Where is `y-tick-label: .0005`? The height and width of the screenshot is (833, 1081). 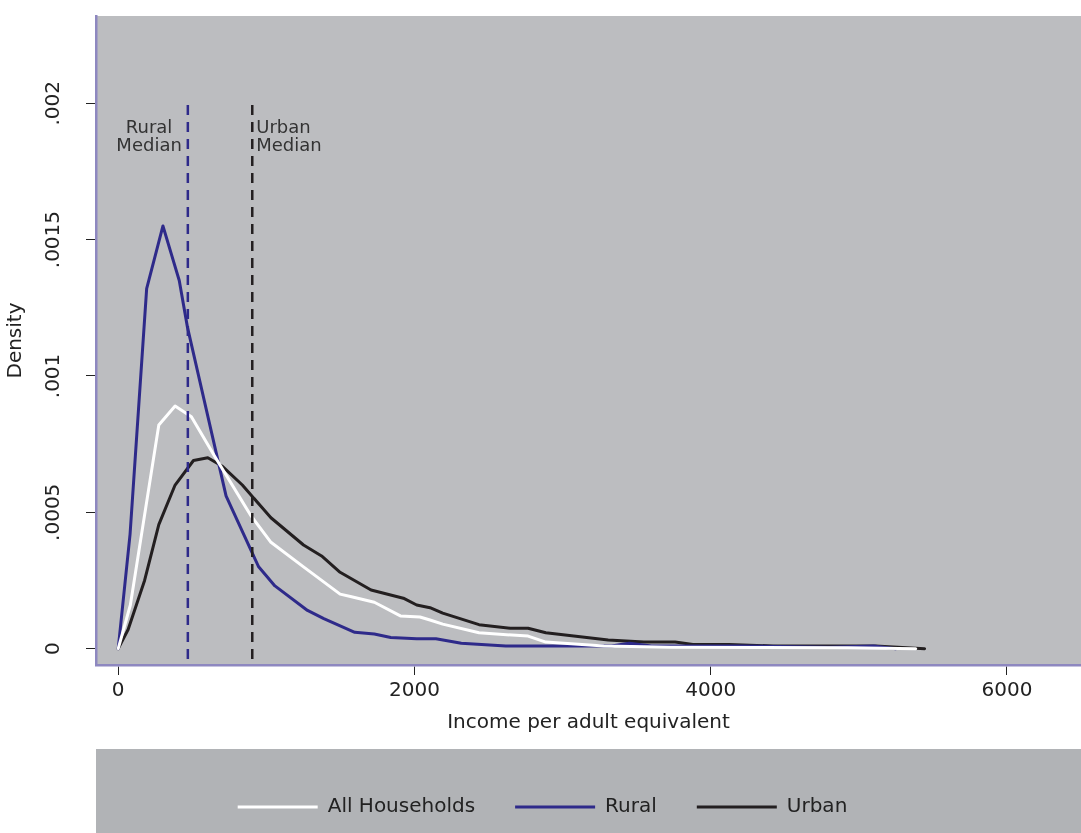
y-tick-label: .0005 is located at coordinates (51, 512).